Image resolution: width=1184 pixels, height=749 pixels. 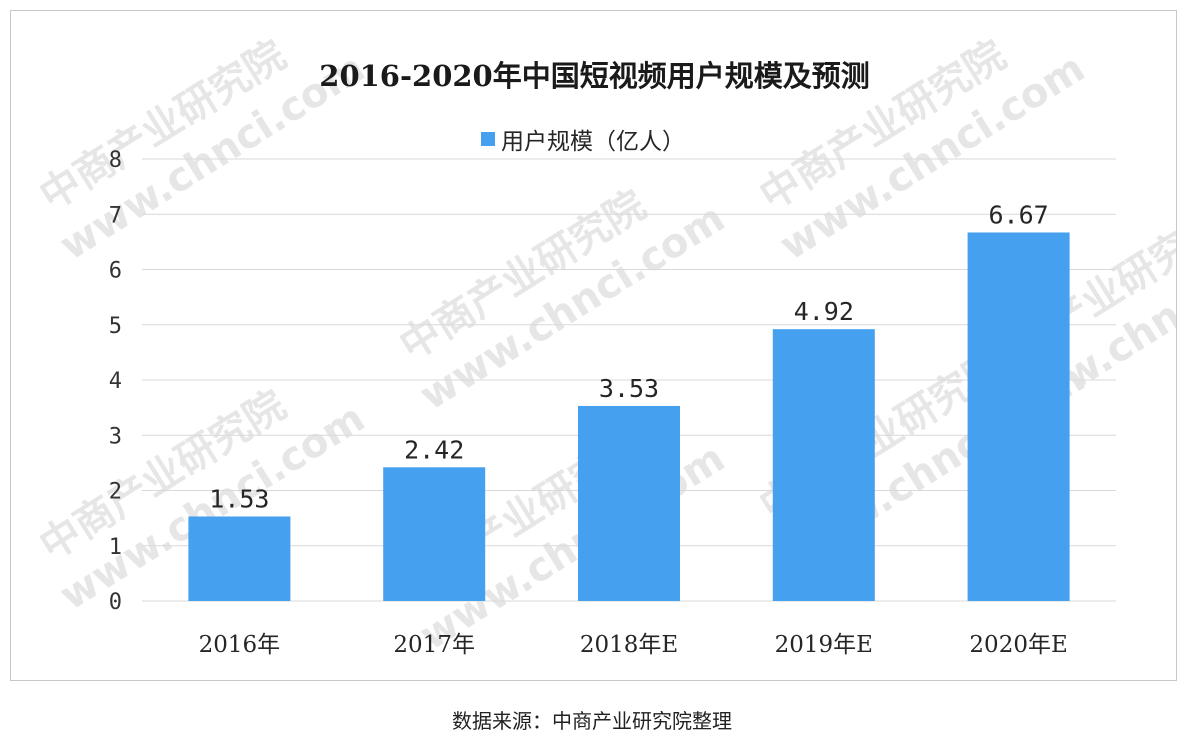 I want to click on y-tick-label: 0, so click(x=115, y=602).